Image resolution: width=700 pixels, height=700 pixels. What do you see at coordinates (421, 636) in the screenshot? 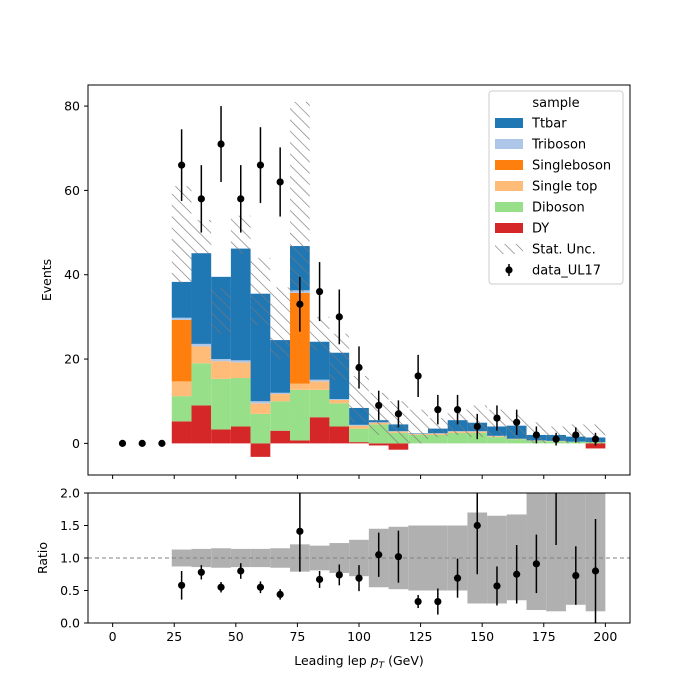
I see `x-tick-label-125: 125` at bounding box center [421, 636].